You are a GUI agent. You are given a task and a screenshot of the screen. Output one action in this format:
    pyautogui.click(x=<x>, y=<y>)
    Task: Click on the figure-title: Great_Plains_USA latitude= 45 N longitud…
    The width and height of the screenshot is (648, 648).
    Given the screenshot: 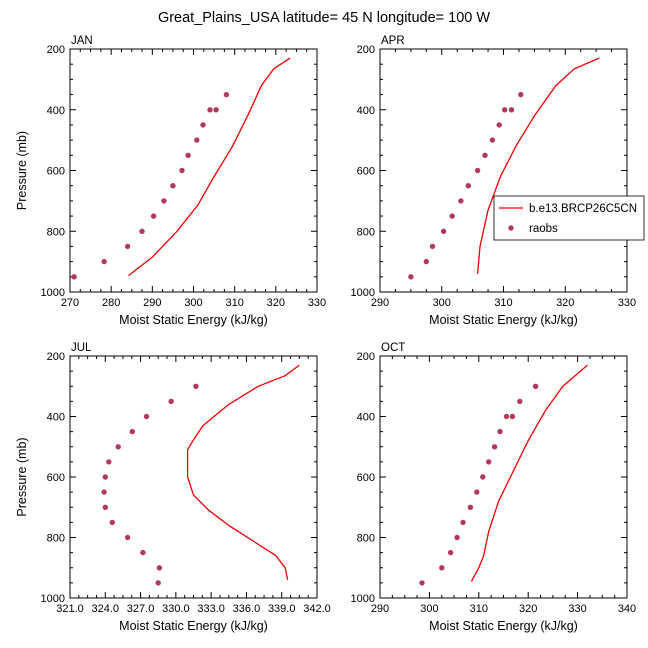 What is the action you would take?
    pyautogui.click(x=324, y=18)
    